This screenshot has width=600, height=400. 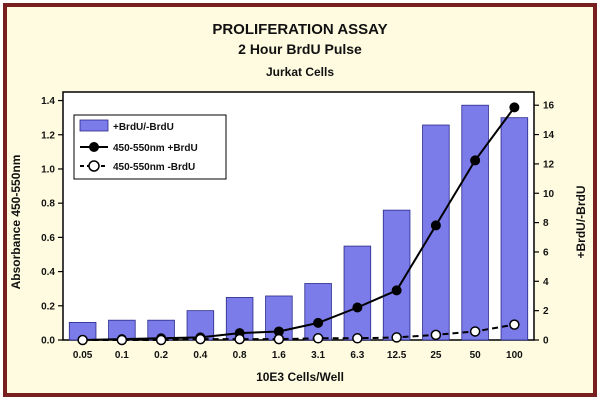 I want to click on x-tick-label-1.6: 1.6, so click(x=279, y=355).